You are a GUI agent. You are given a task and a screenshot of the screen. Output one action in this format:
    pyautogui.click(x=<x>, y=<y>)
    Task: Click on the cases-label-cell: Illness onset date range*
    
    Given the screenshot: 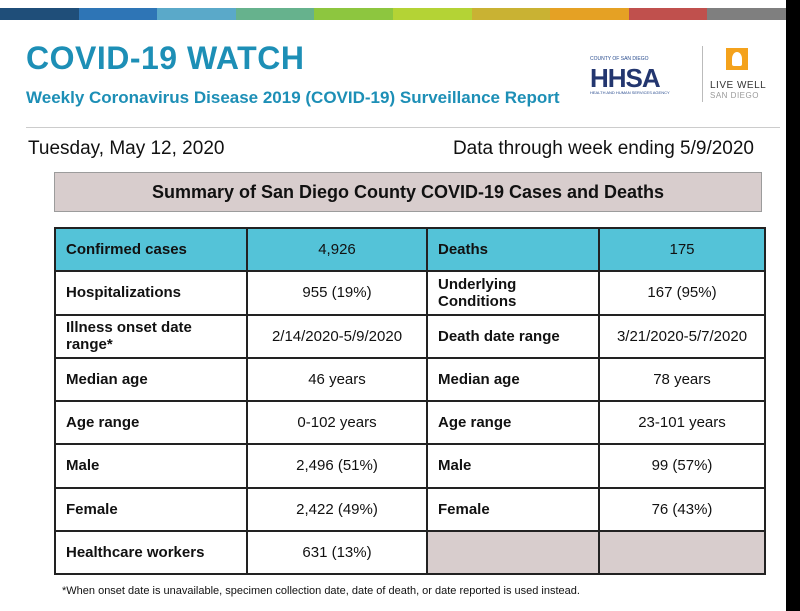 What is the action you would take?
    pyautogui.click(x=151, y=336)
    